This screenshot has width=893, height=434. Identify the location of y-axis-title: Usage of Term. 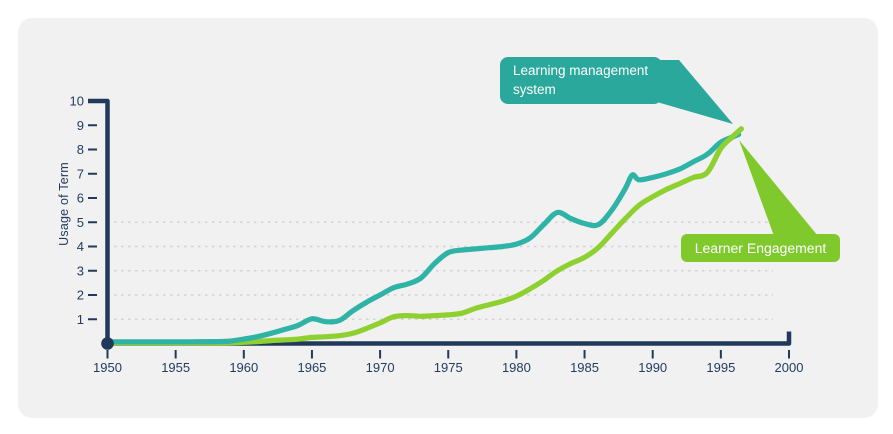
(64, 204).